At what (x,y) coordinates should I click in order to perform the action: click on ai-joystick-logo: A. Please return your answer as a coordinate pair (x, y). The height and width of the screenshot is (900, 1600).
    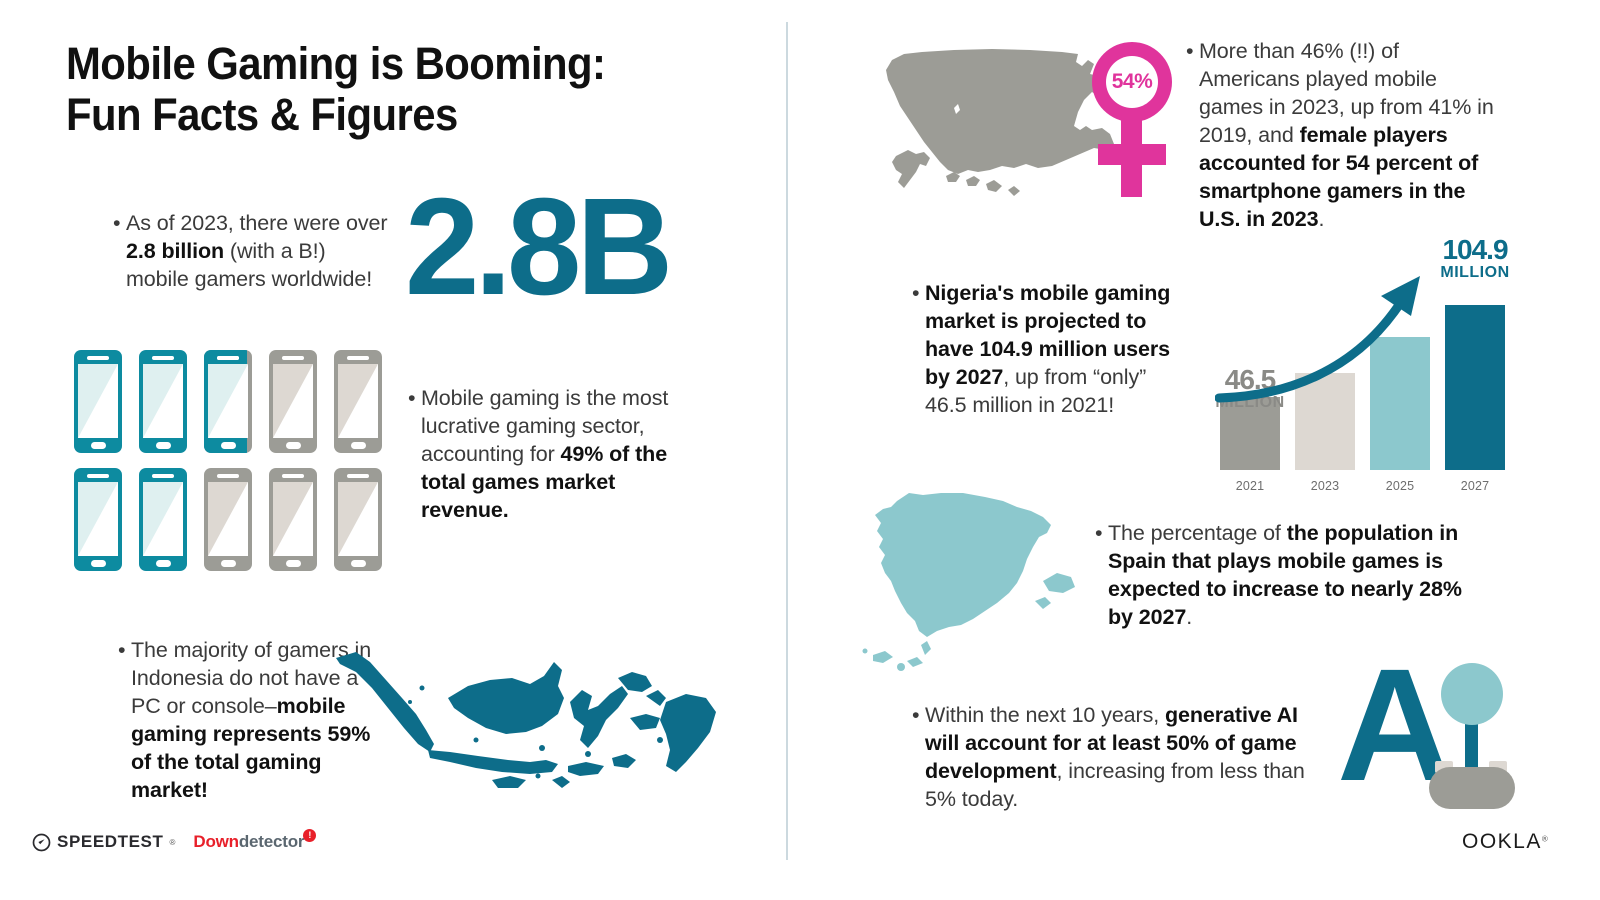
    Looking at the image, I should click on (1426, 727).